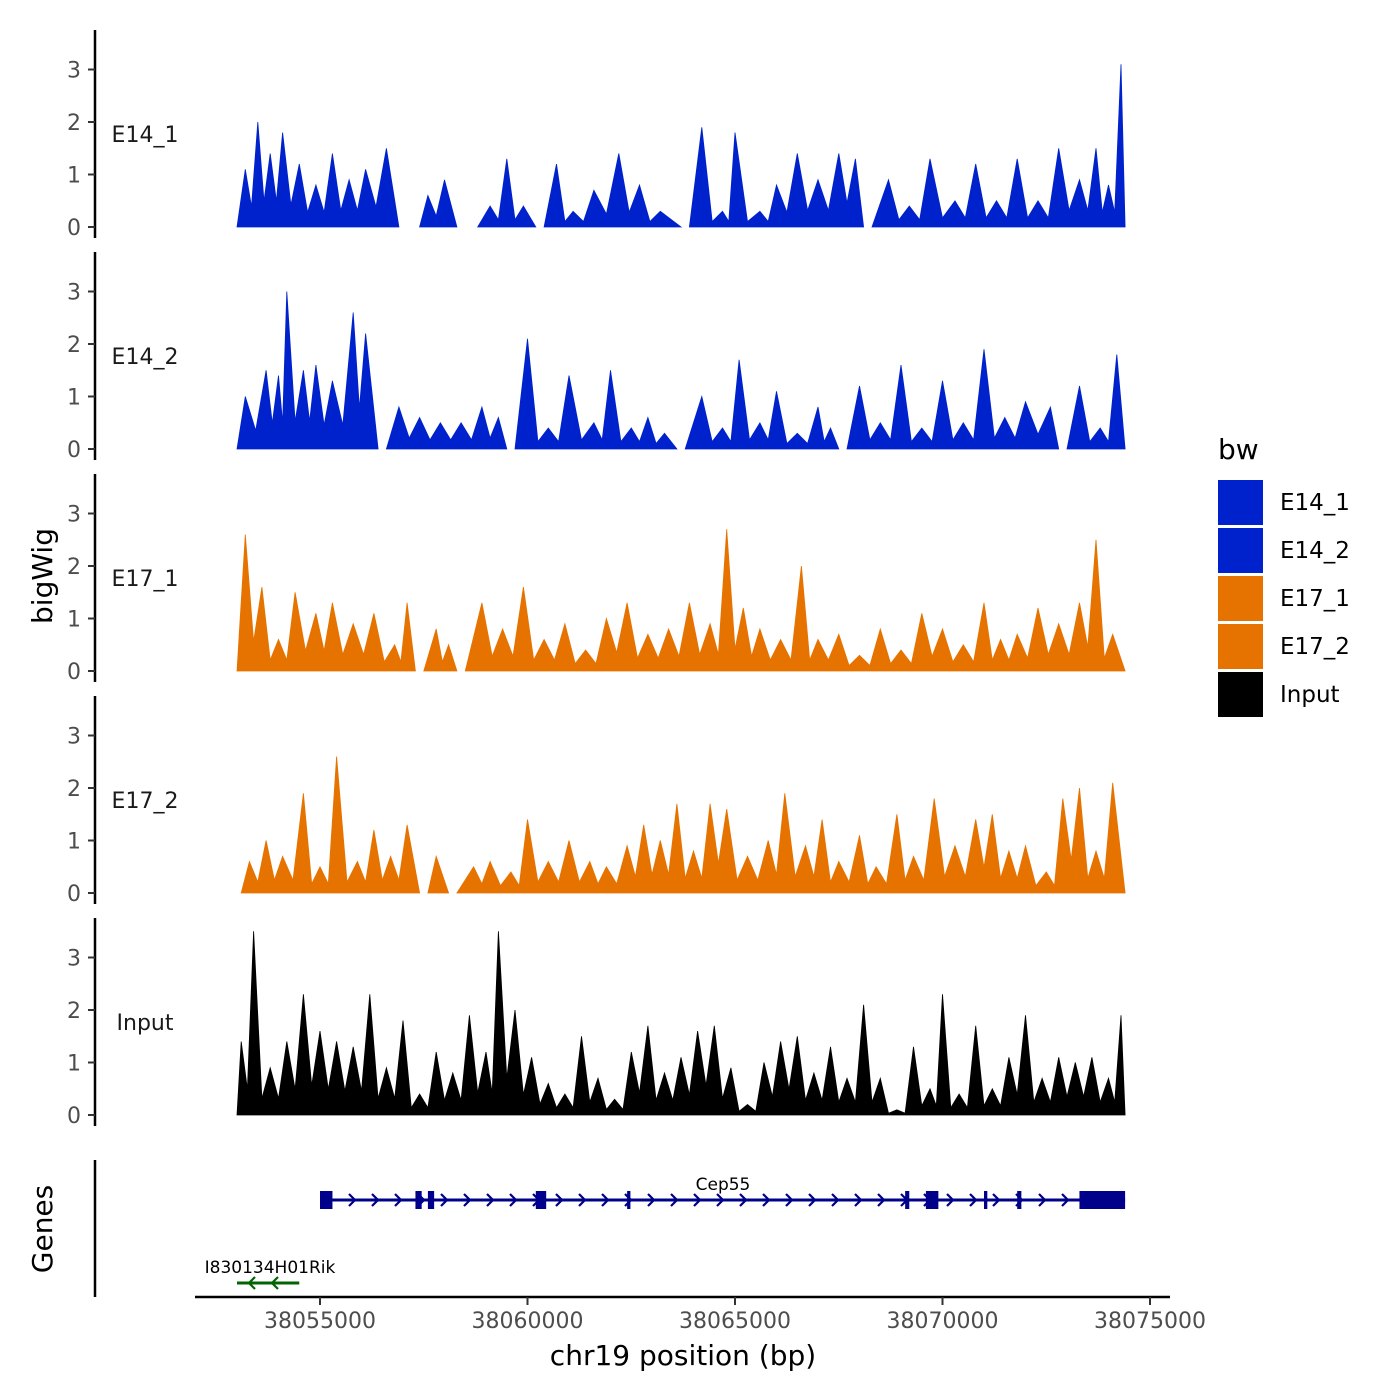 This screenshot has width=1400, height=1400. Describe the element at coordinates (528, 1321) in the screenshot. I see `x-tick-label: 38060000` at that location.